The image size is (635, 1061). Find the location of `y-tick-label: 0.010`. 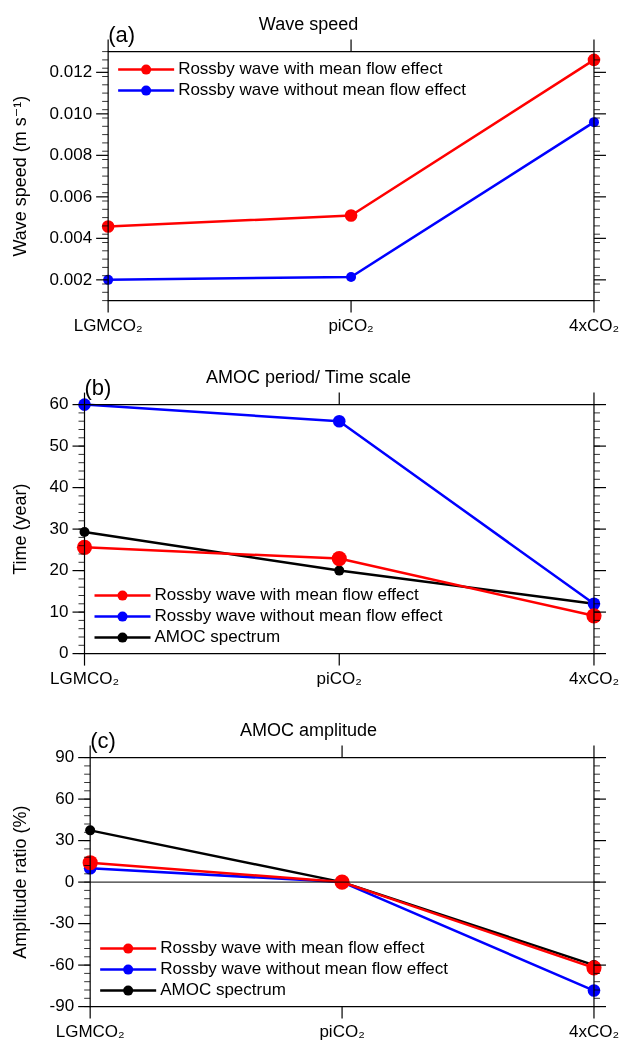

y-tick-label: 0.010 is located at coordinates (71, 113).